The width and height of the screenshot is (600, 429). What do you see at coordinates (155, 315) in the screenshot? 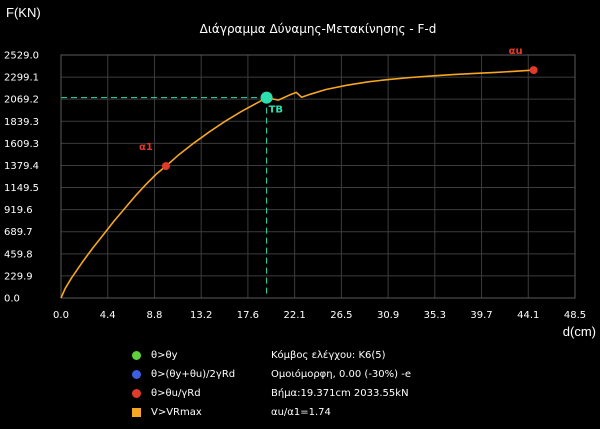
I see `x-tick-label: 8.8` at bounding box center [155, 315].